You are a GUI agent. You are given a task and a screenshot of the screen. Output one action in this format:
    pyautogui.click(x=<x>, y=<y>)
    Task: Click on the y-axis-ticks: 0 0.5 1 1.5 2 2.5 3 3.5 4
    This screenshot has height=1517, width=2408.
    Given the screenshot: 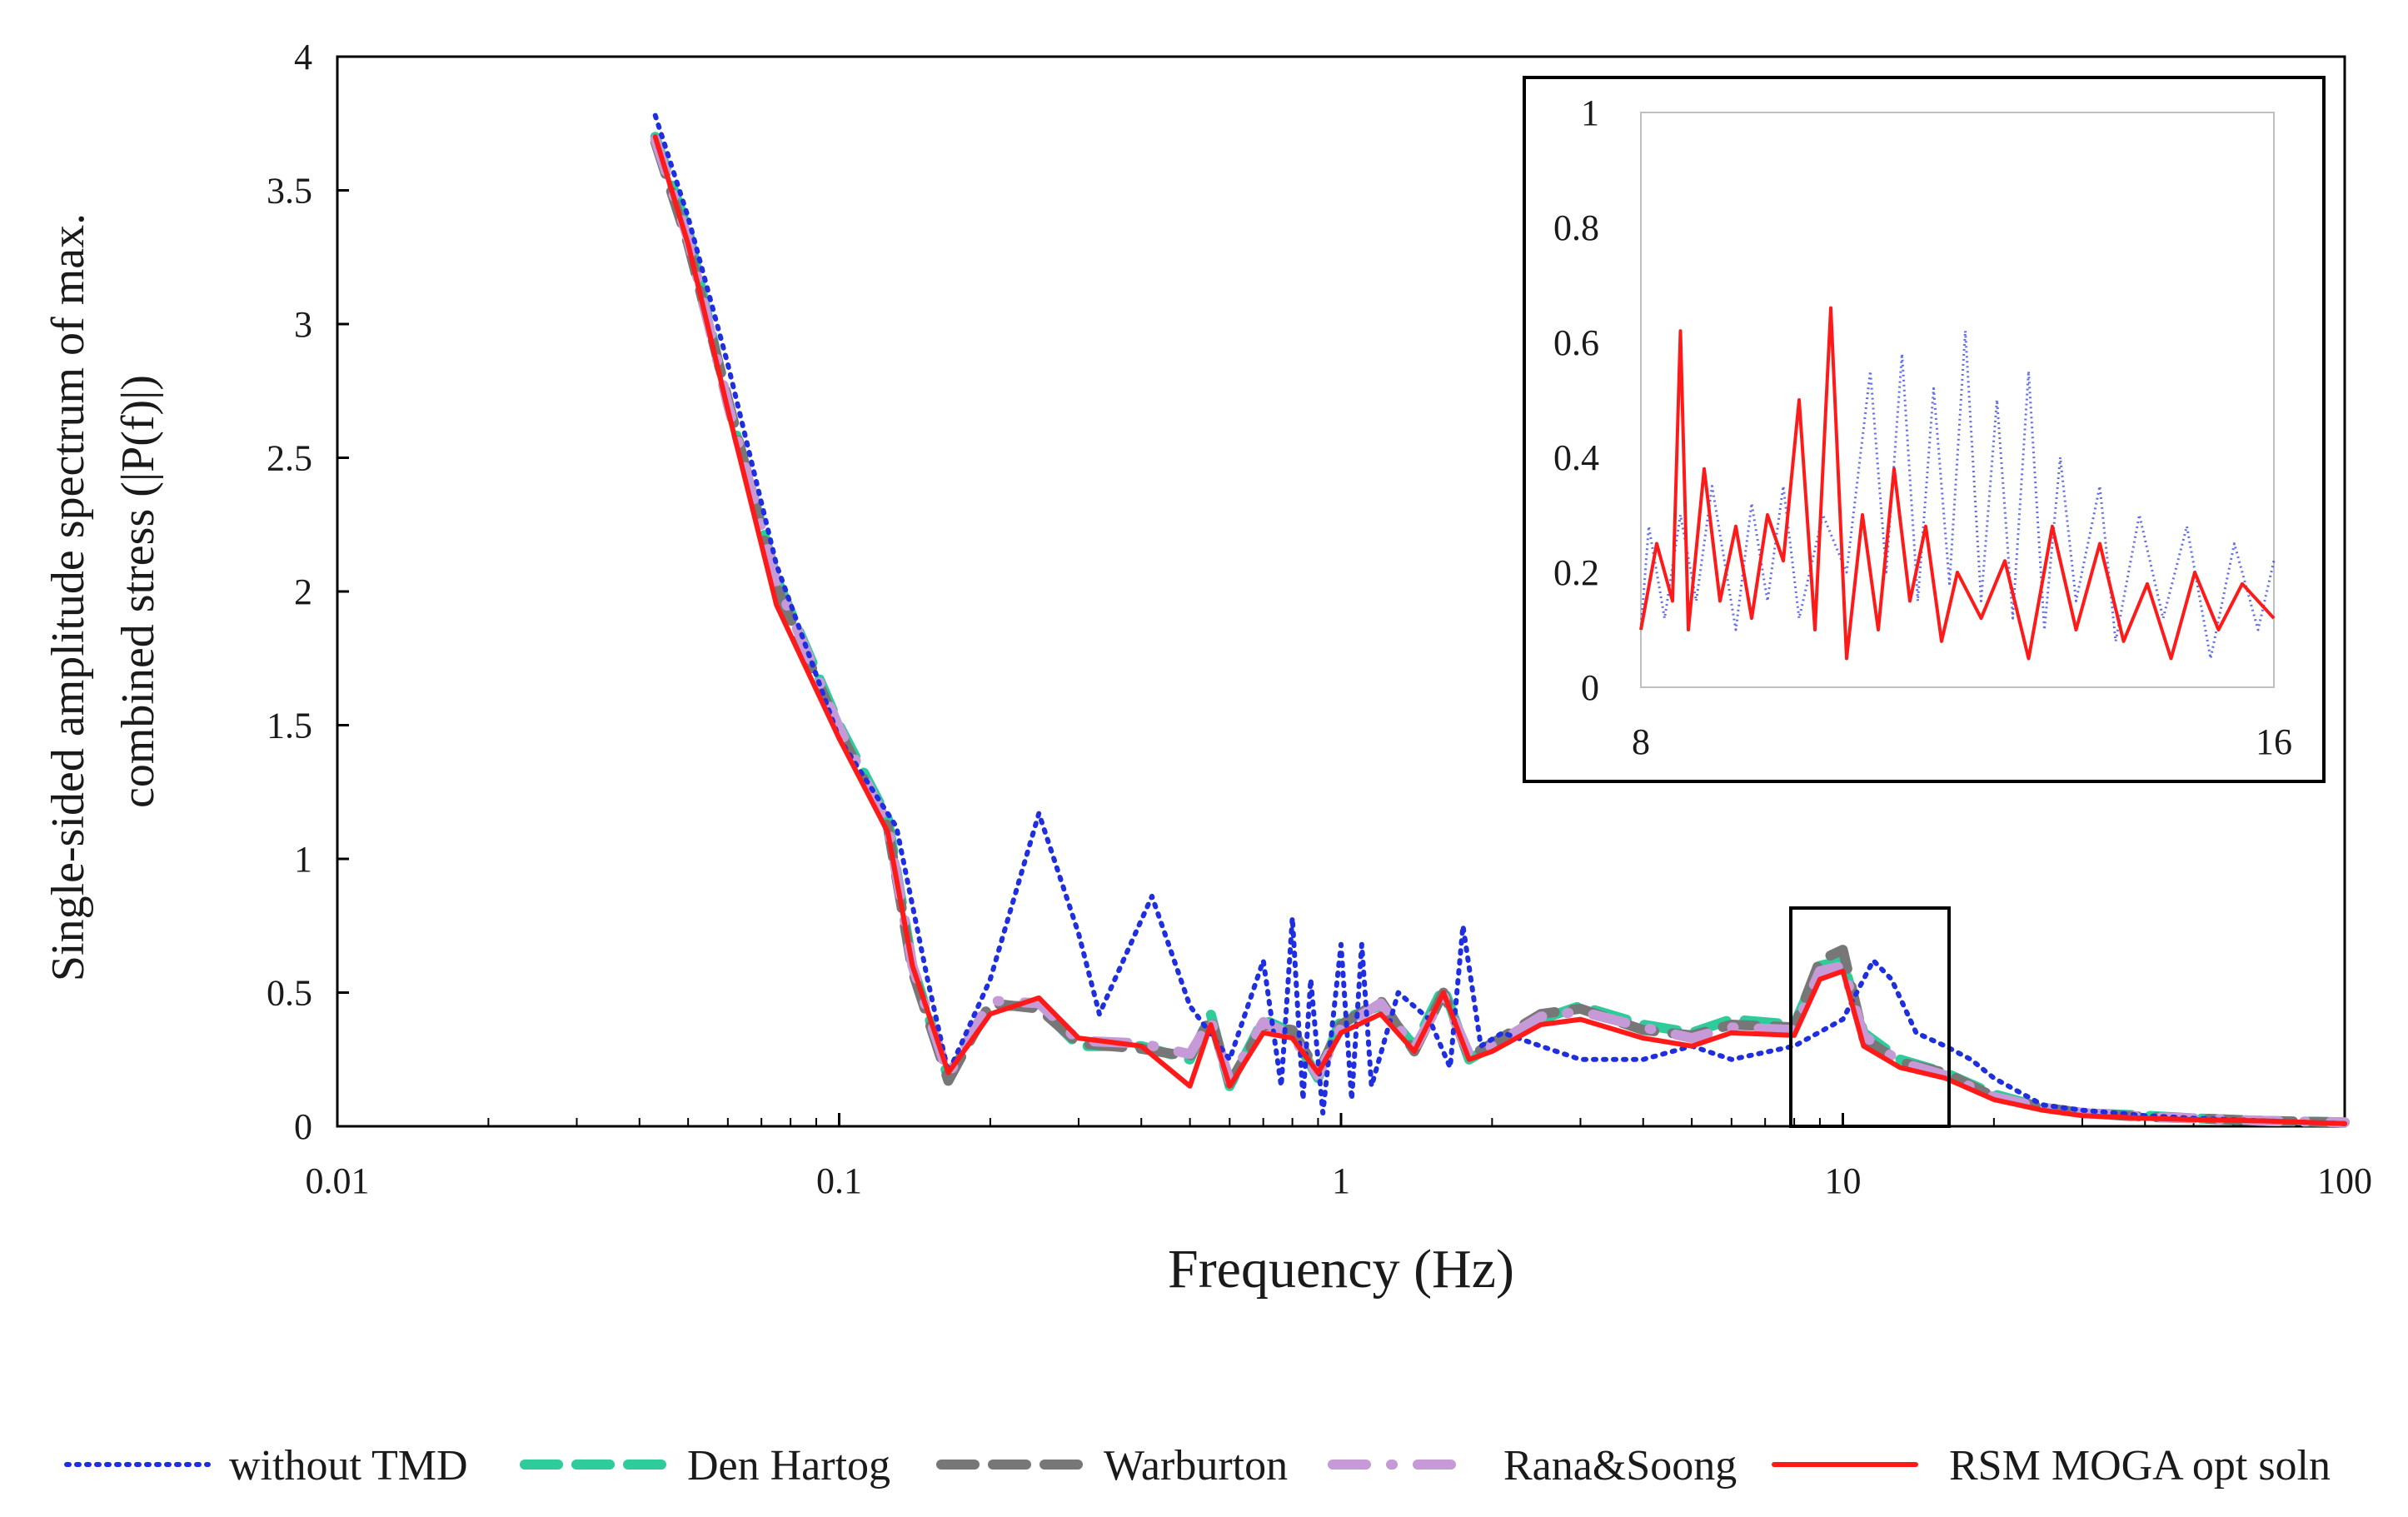 What is the action you would take?
    pyautogui.click(x=308, y=592)
    